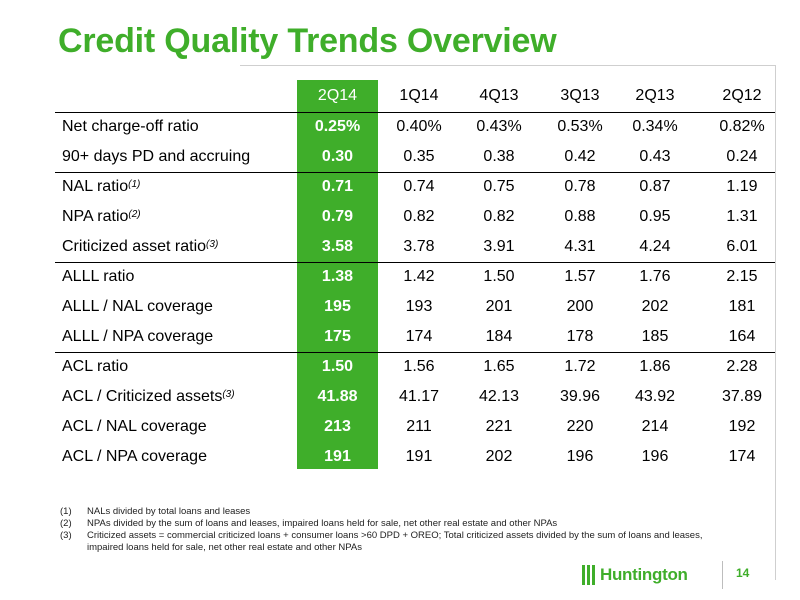  Describe the element at coordinates (337, 426) in the screenshot. I see `highlighted-value-cell: 213` at that location.